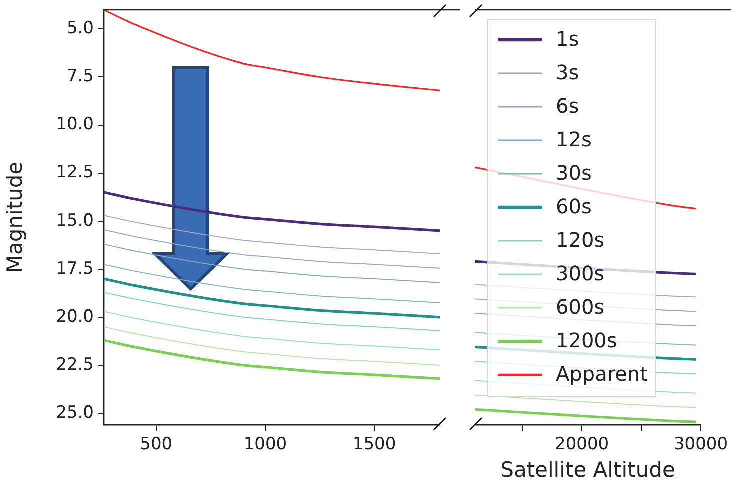  I want to click on legend-label: 3s, so click(568, 72).